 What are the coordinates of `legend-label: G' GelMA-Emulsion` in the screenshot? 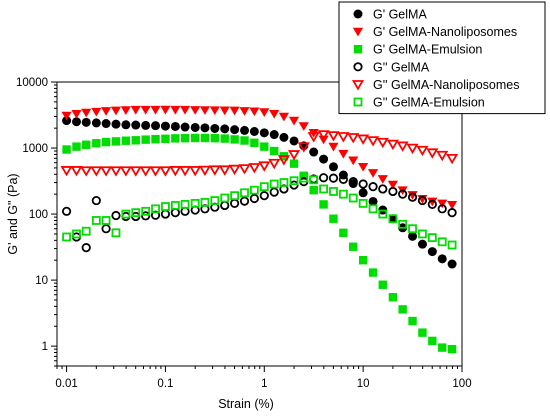 It's located at (427, 50).